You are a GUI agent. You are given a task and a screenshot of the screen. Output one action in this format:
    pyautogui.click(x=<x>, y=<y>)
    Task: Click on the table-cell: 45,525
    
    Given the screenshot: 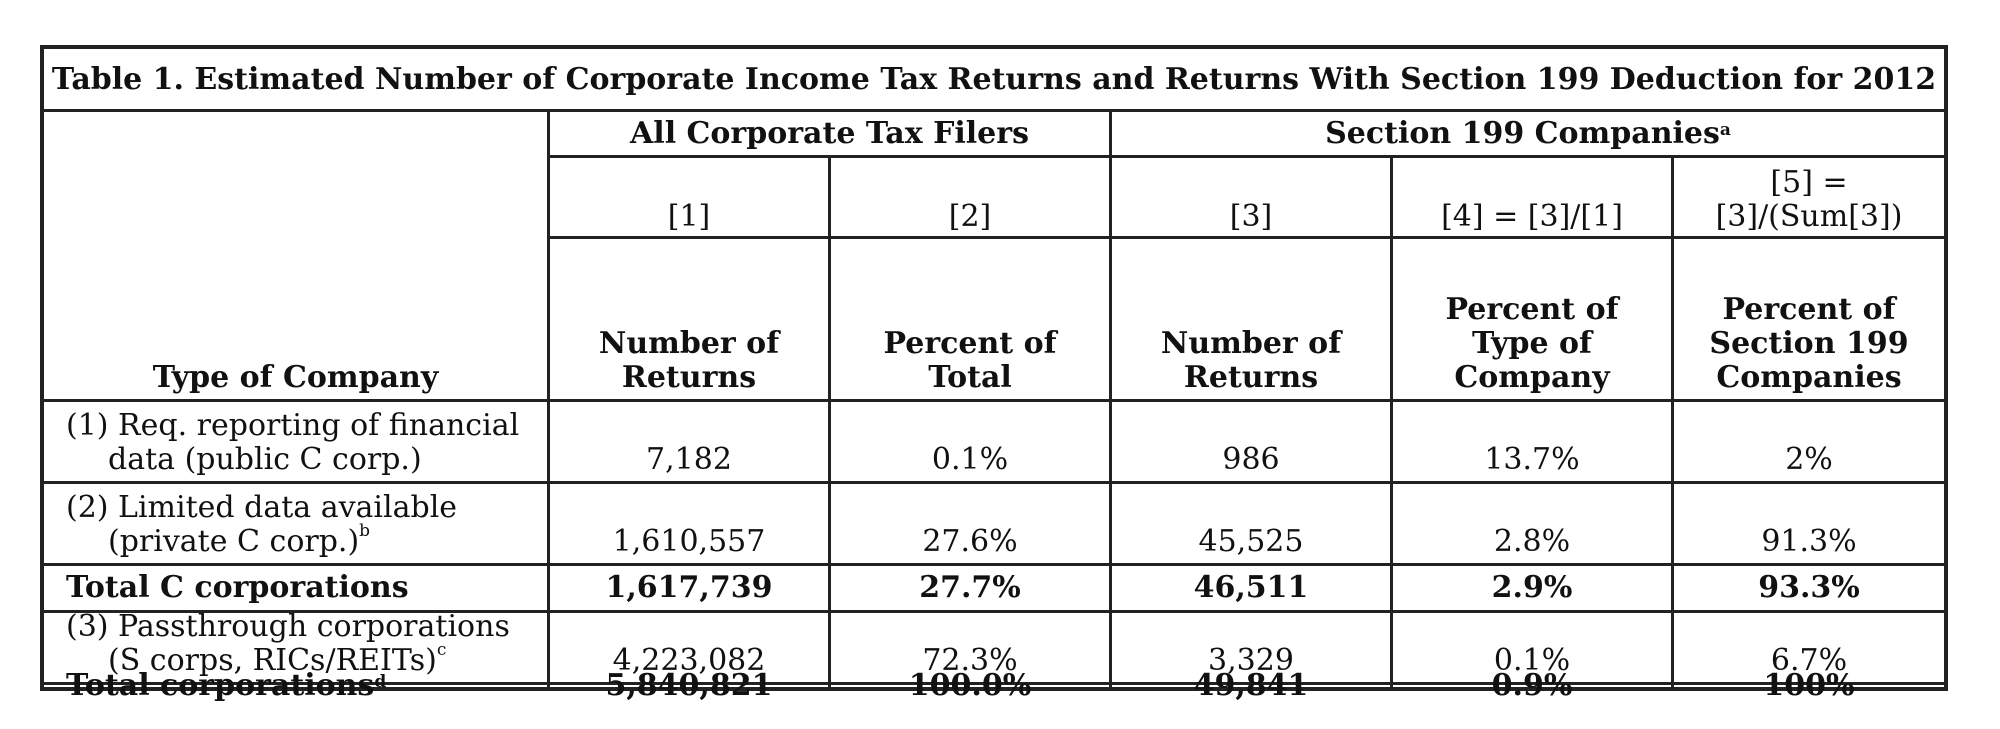 What is the action you would take?
    pyautogui.click(x=1249, y=522)
    